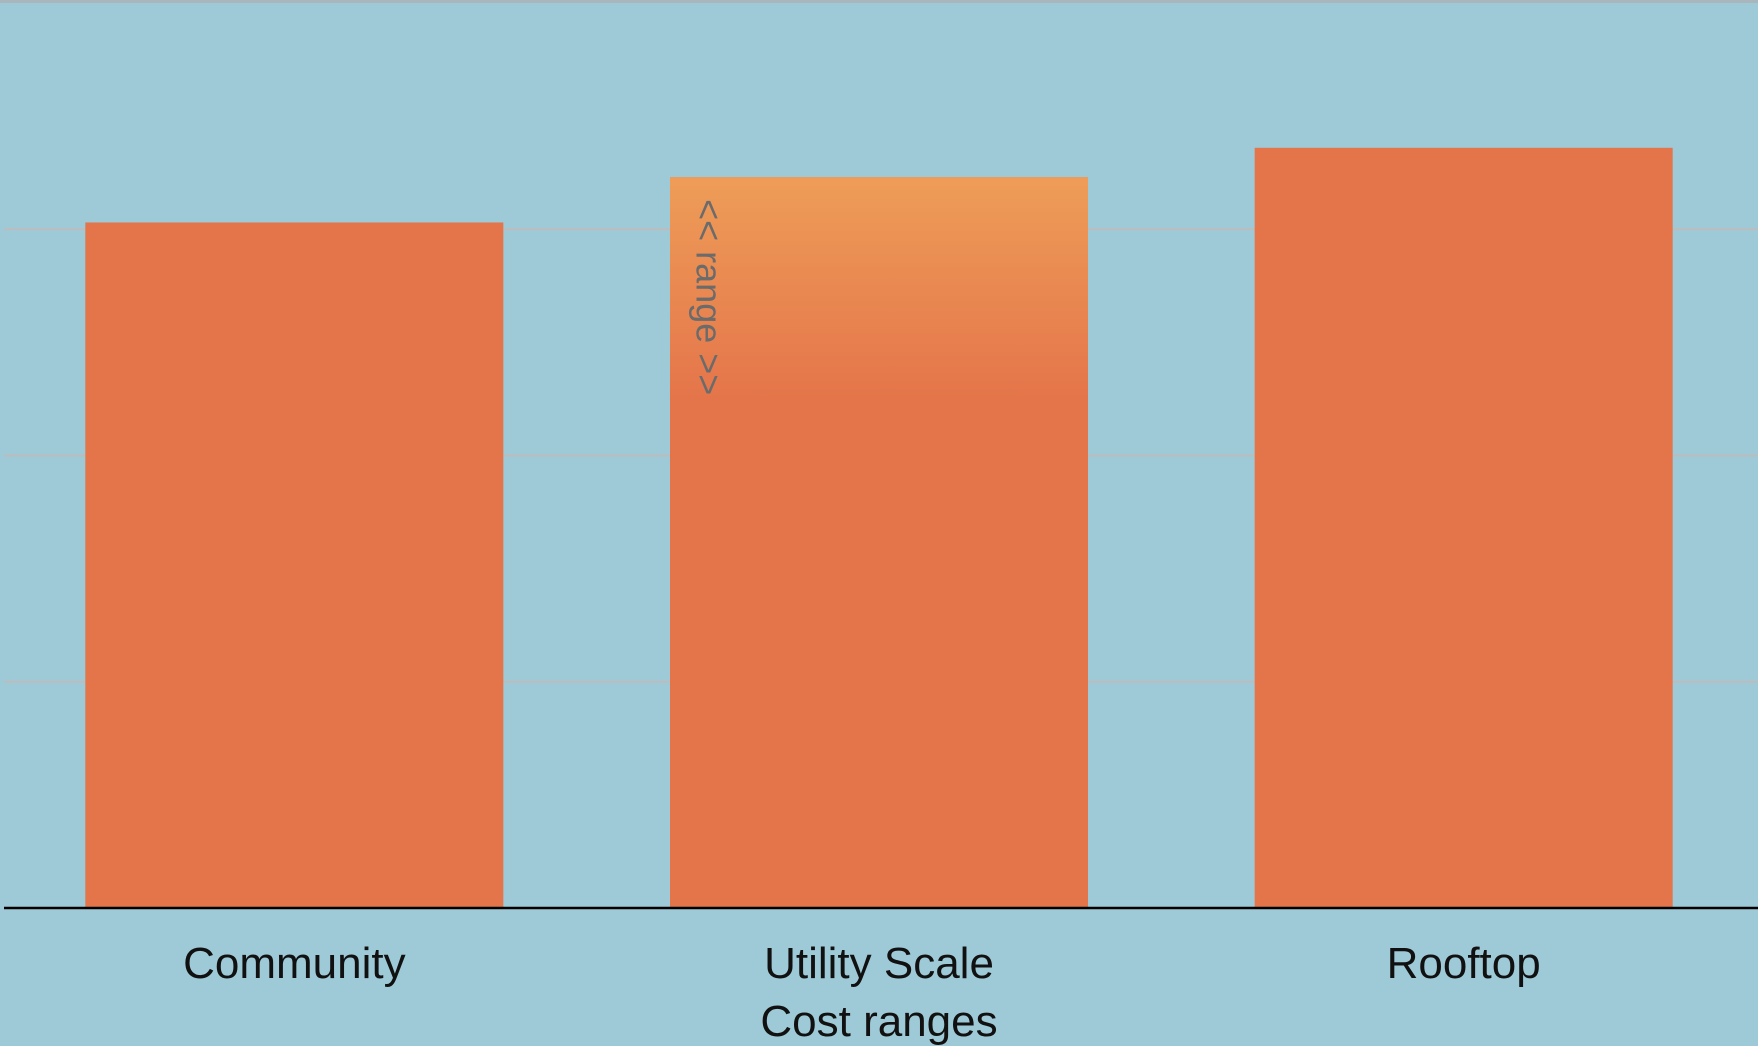 The image size is (1758, 1046). Describe the element at coordinates (1464, 963) in the screenshot. I see `x-tick-label: Rooftop` at that location.